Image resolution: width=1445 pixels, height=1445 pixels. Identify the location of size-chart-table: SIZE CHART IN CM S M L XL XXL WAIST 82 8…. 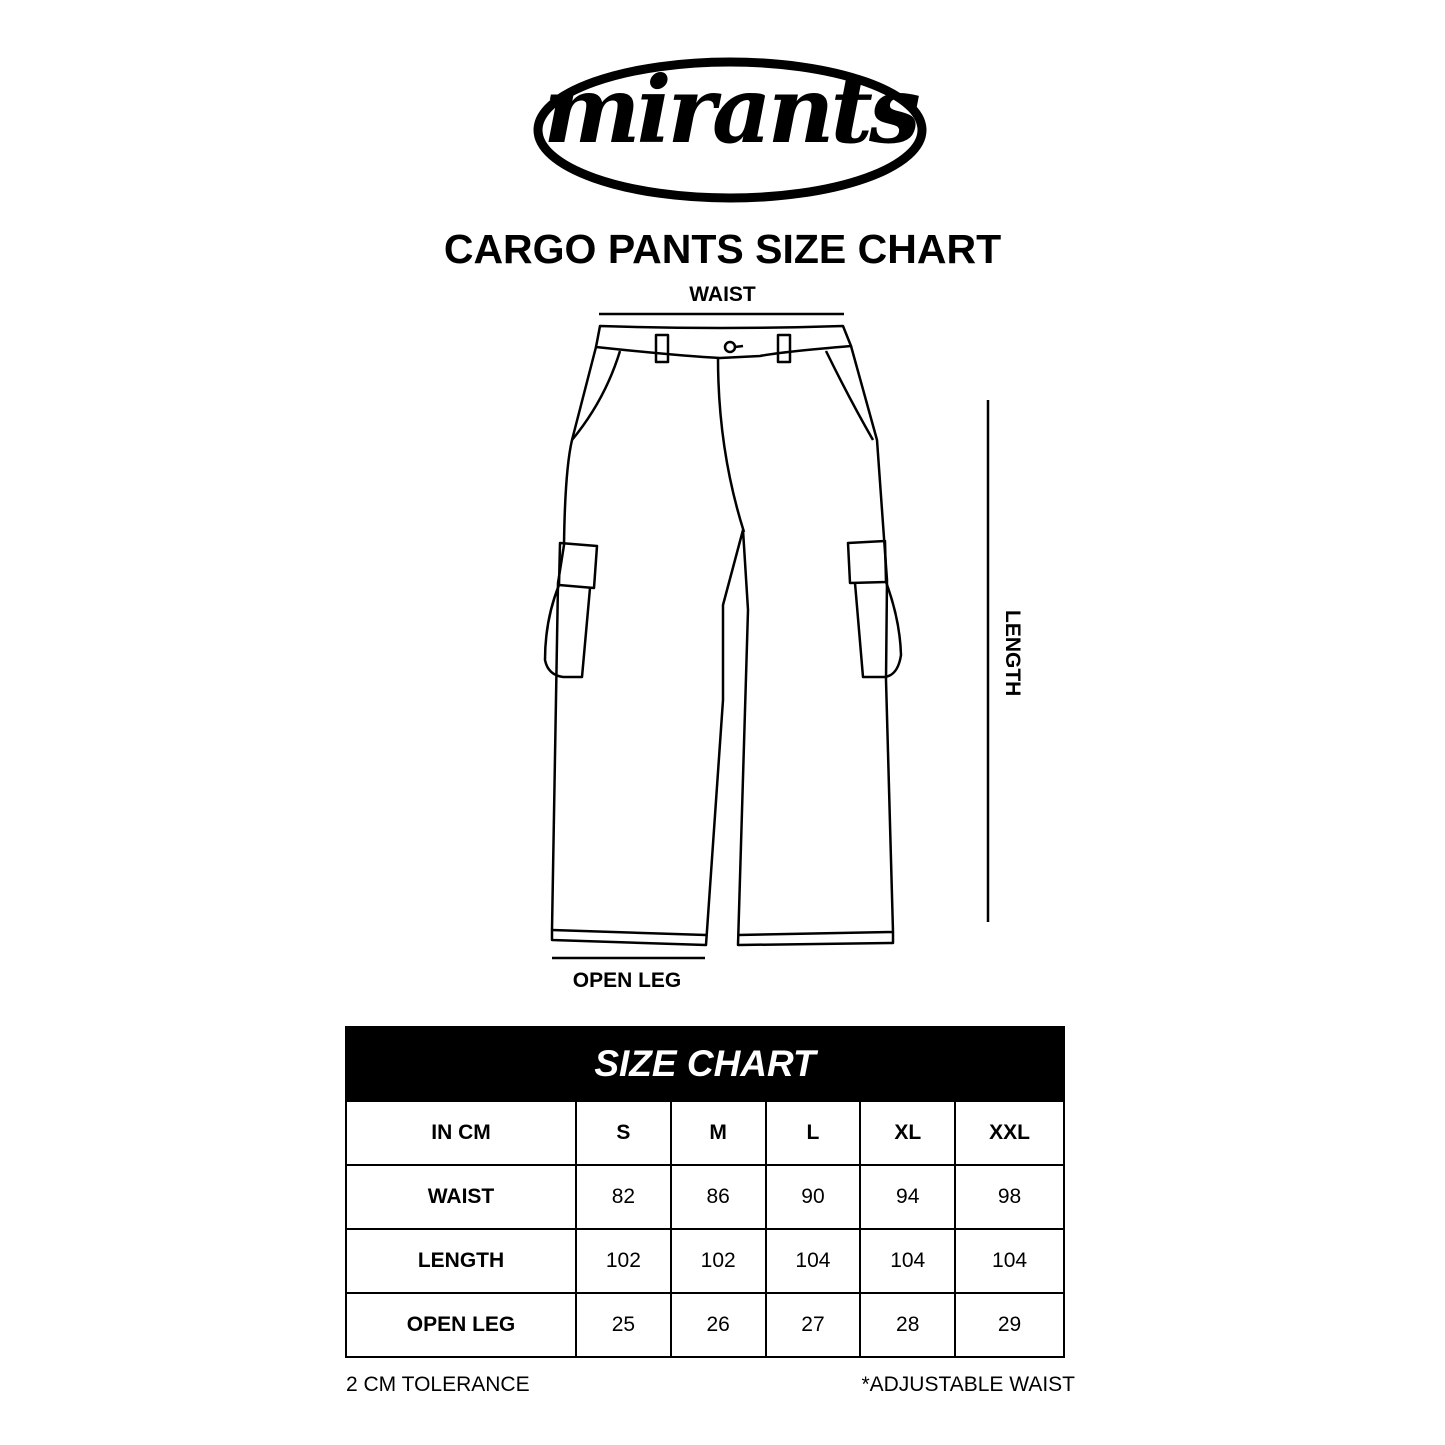
(705, 1192).